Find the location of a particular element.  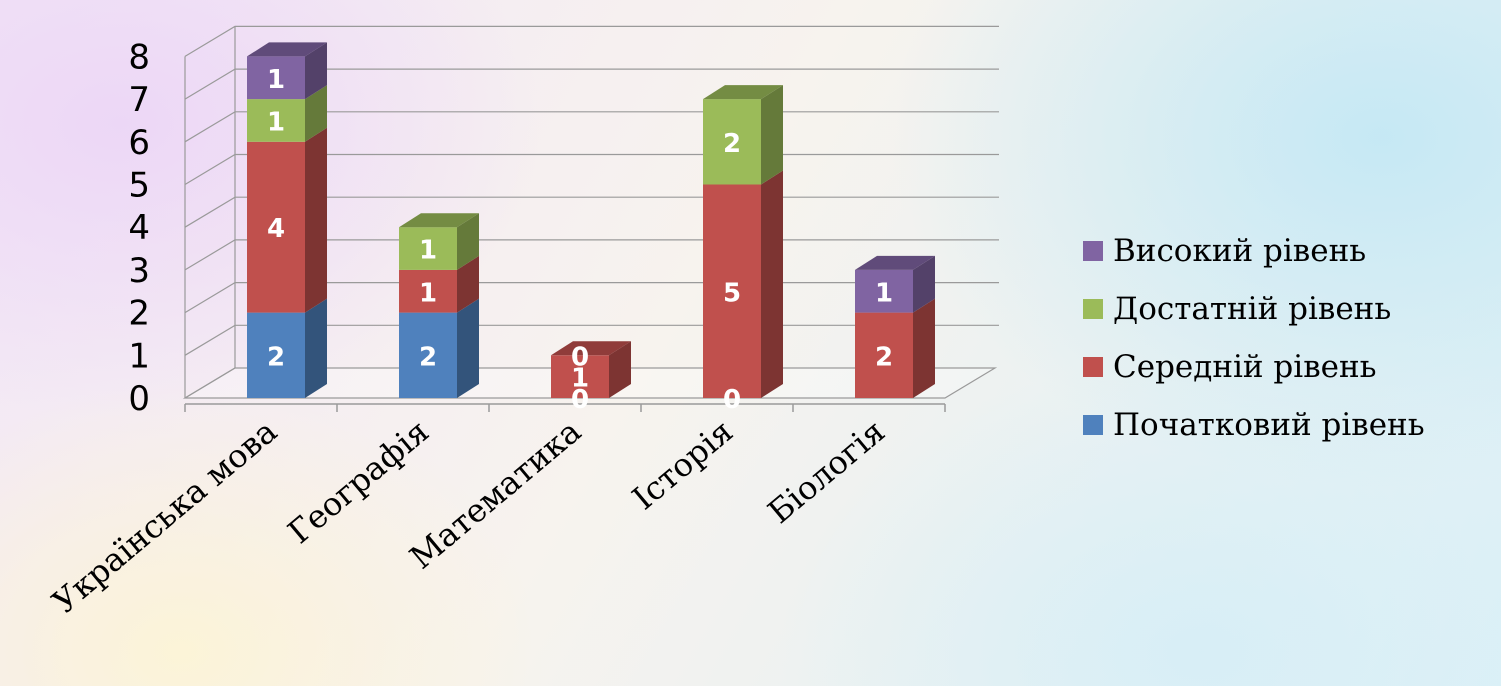

legend-swatch-initial is located at coordinates (1093, 425).